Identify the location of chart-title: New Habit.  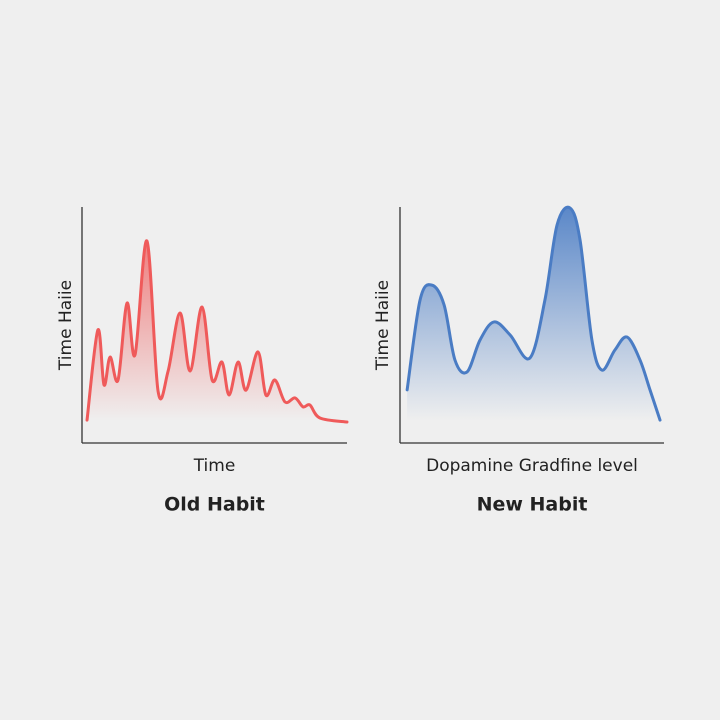
(532, 505).